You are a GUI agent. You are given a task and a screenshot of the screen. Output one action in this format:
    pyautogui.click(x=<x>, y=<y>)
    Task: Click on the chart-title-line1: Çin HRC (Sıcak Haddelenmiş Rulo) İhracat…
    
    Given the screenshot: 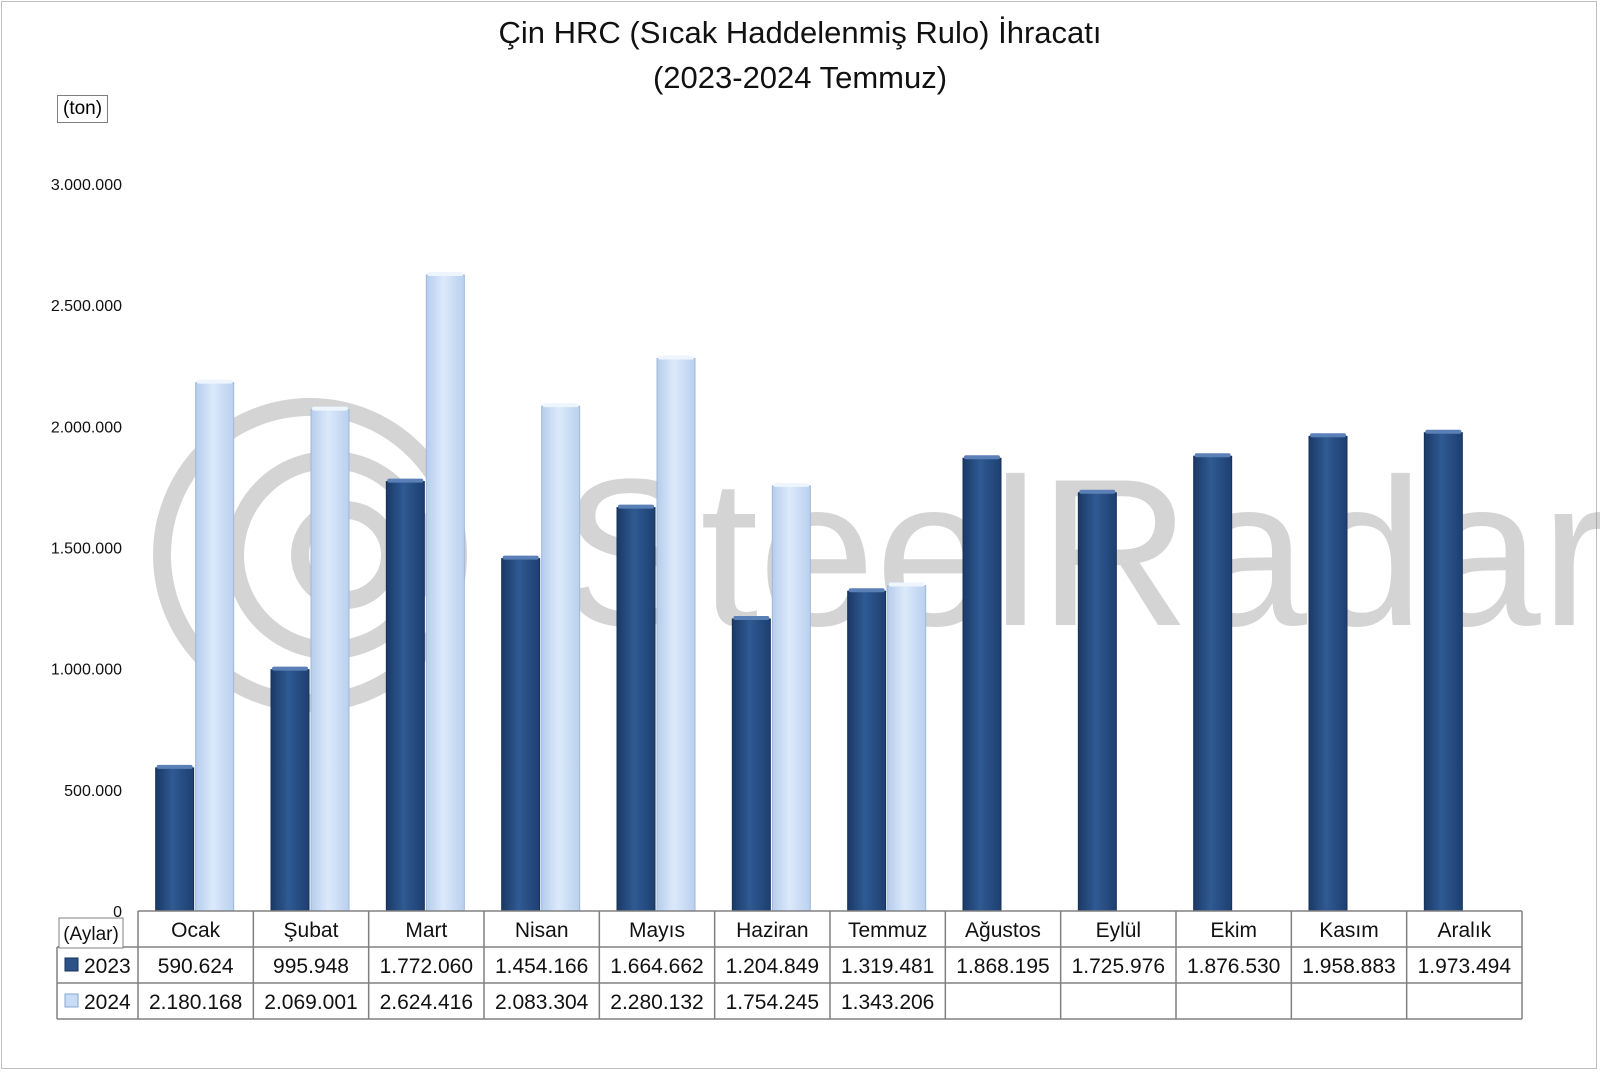 What is the action you would take?
    pyautogui.click(x=800, y=32)
    